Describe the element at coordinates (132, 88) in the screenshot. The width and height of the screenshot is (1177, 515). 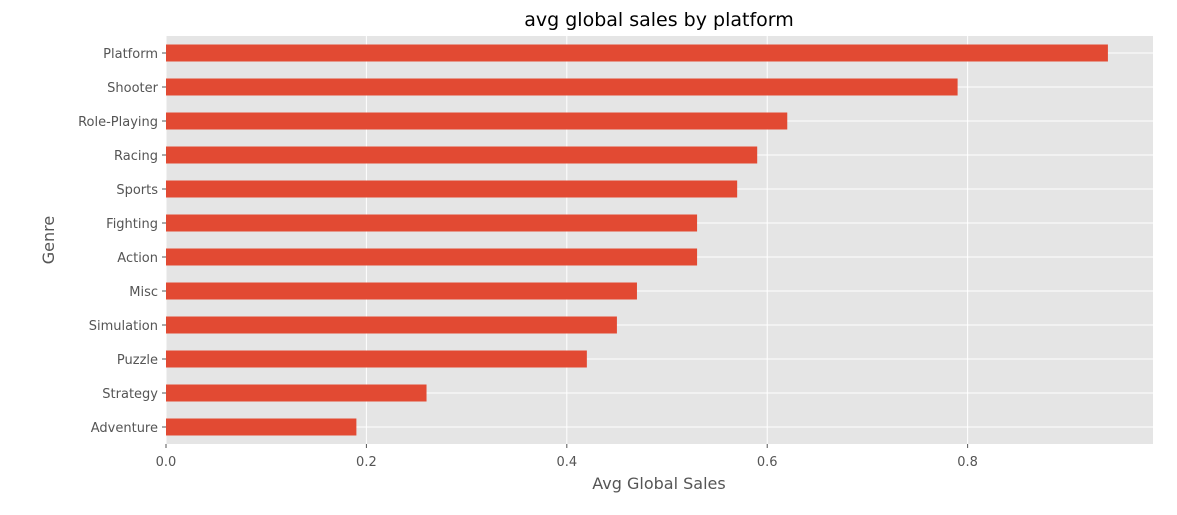
I see `y-tick-label: Shooter` at that location.